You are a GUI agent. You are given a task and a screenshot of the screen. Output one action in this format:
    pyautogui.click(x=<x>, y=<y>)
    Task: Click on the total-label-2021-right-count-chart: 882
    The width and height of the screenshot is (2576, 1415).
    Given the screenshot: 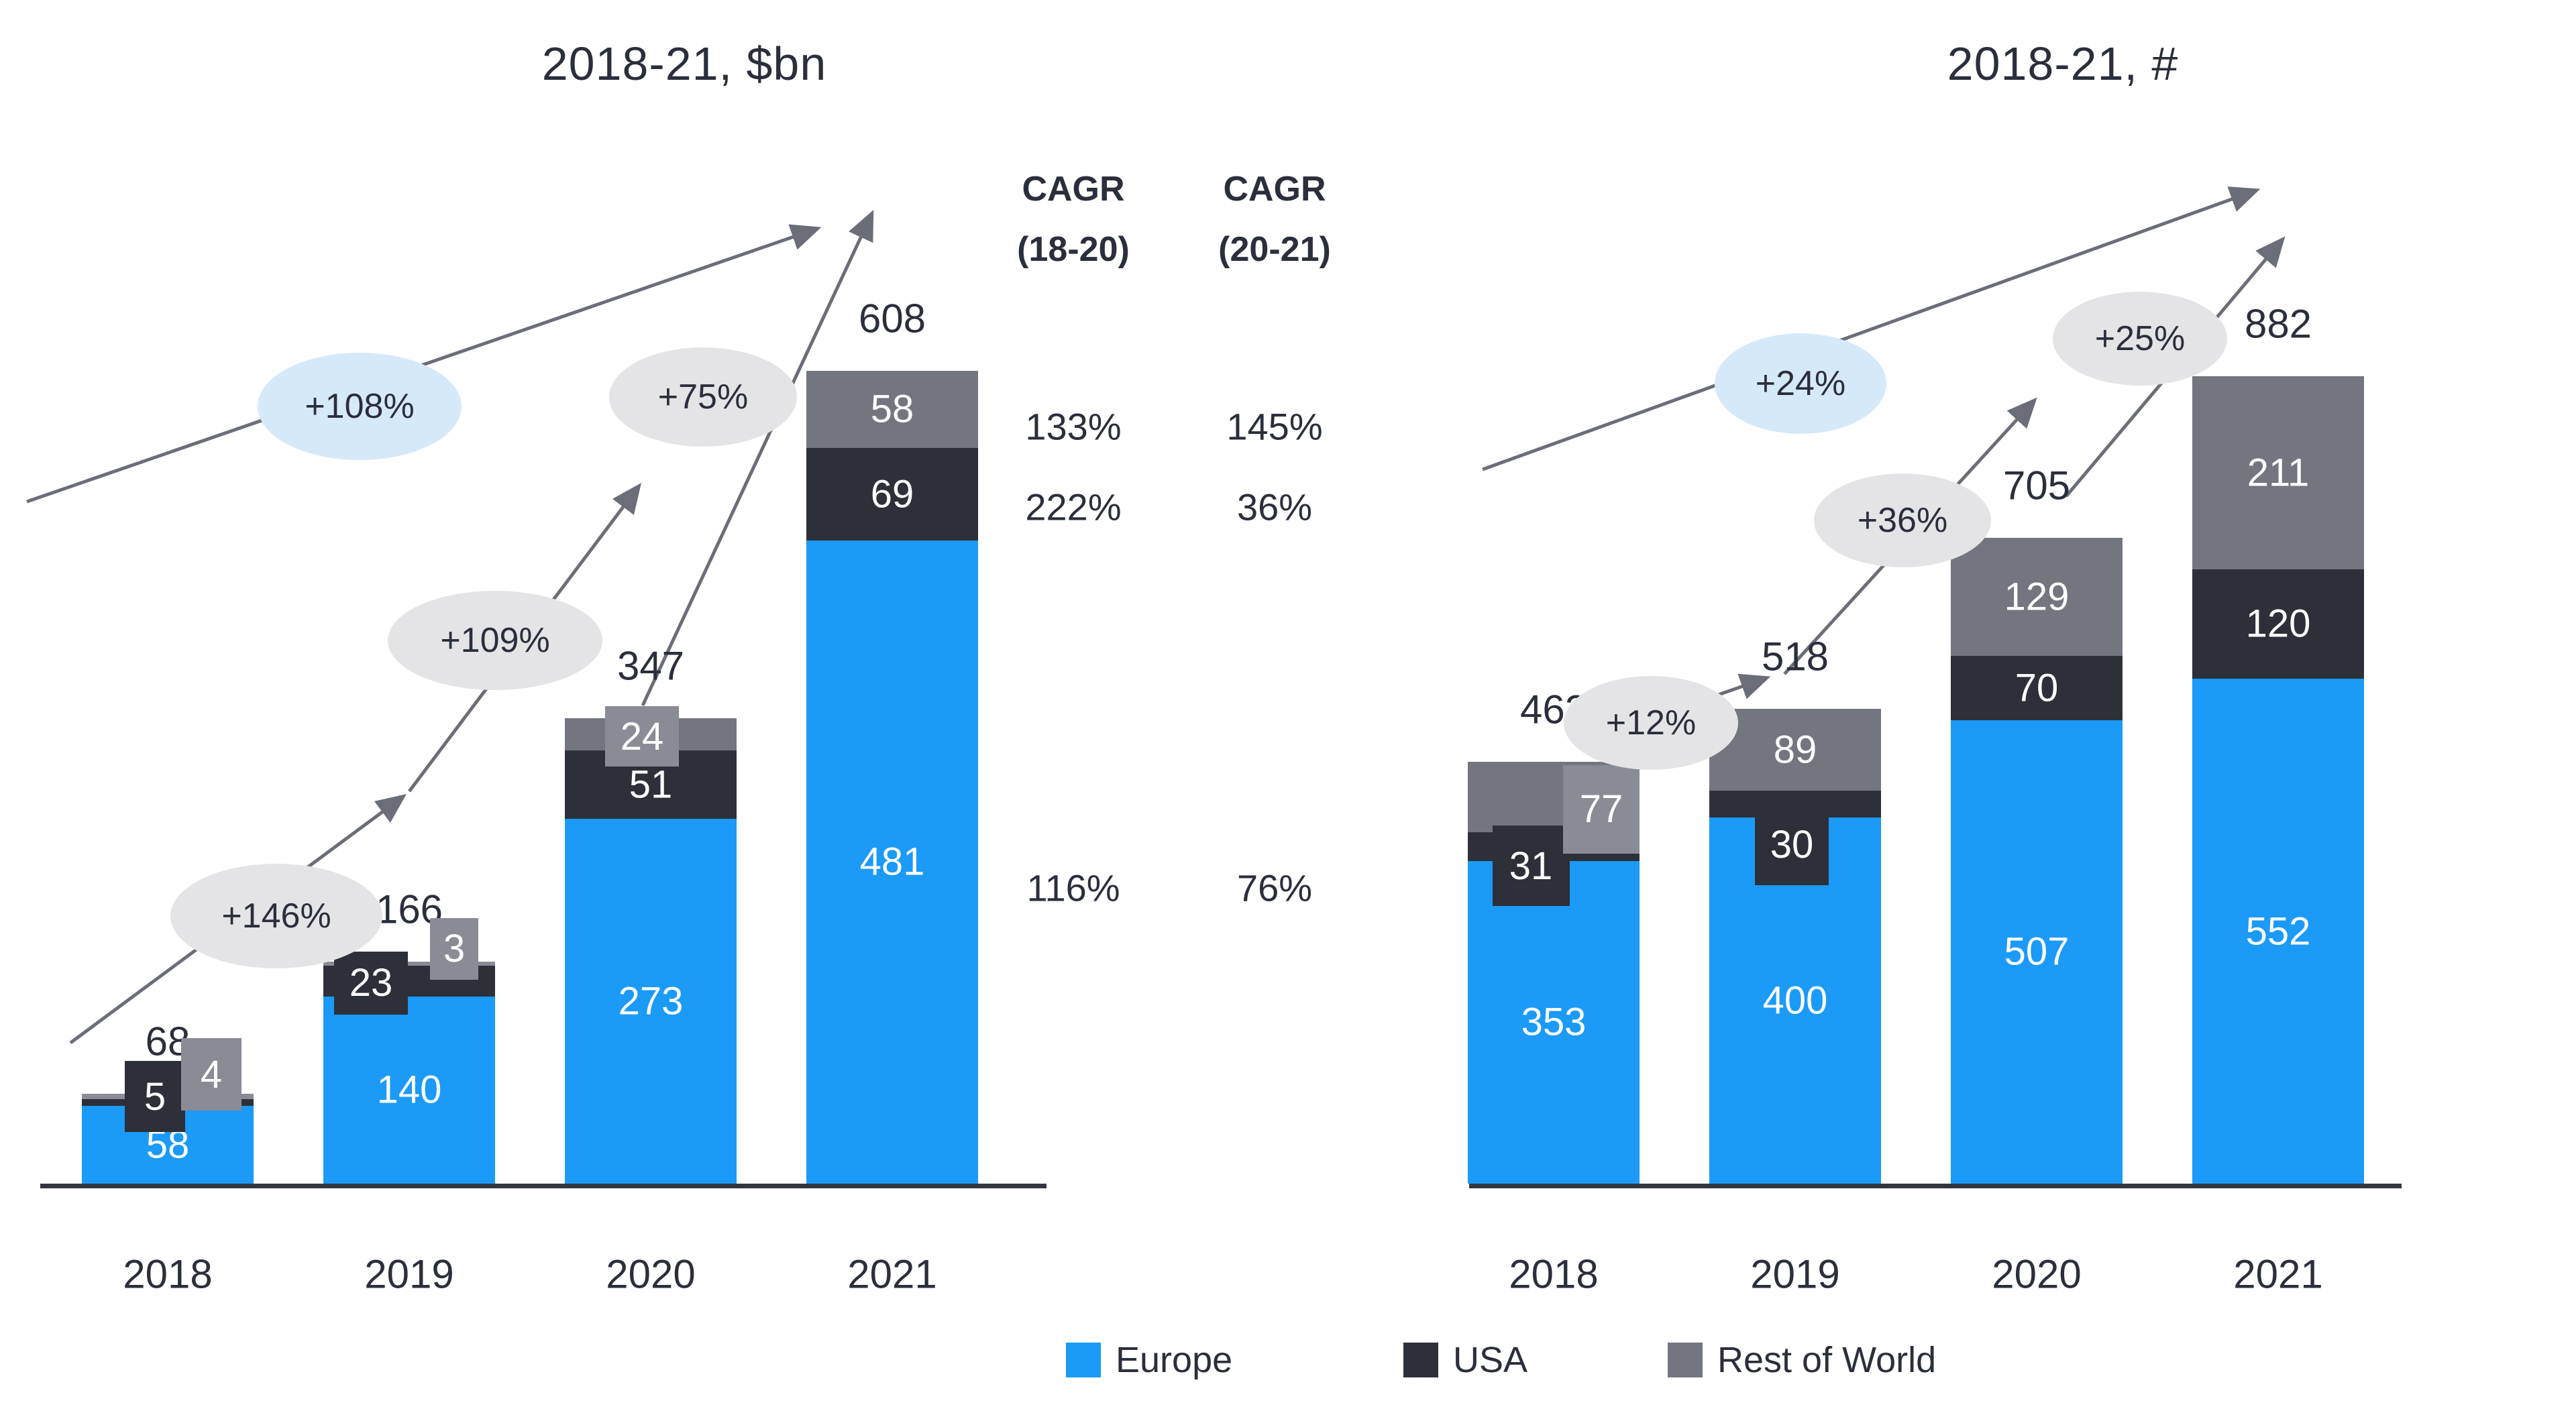 What is the action you would take?
    pyautogui.click(x=2278, y=324)
    